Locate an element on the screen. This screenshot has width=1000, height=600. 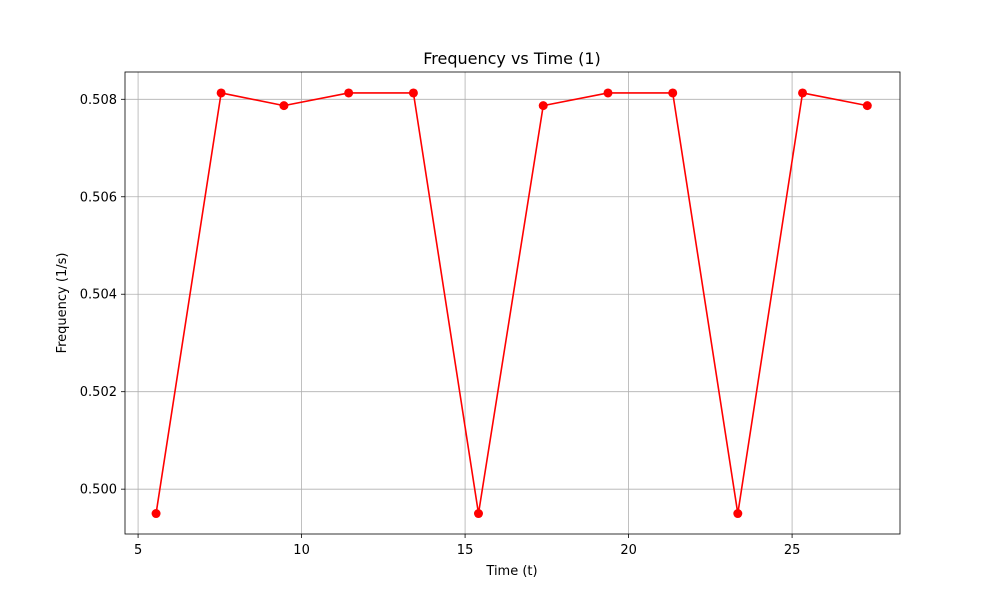
x-tick-label: 10 is located at coordinates (301, 550).